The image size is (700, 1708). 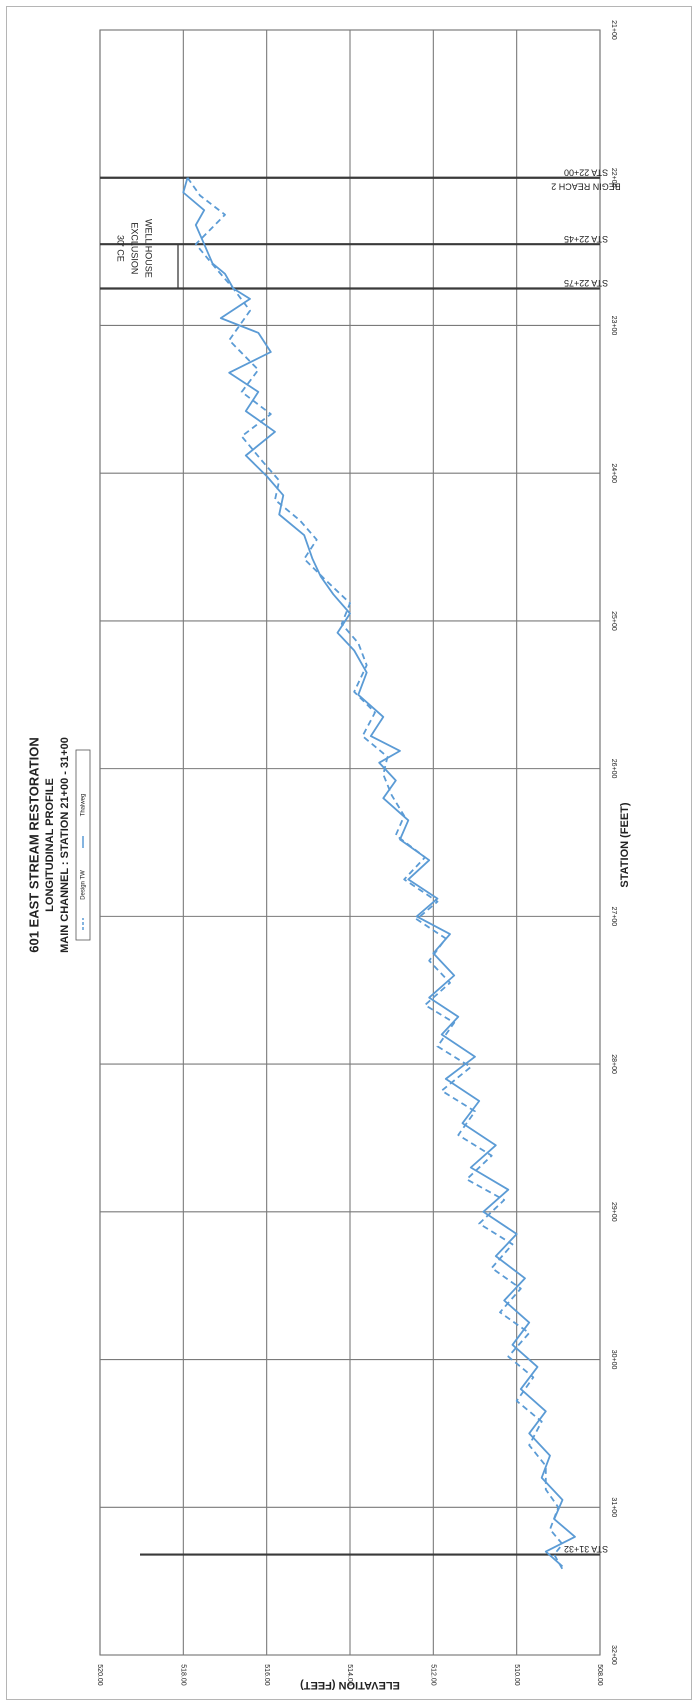 What do you see at coordinates (149, 248) in the screenshot?
I see `annotation-text: WELL HOUSE` at bounding box center [149, 248].